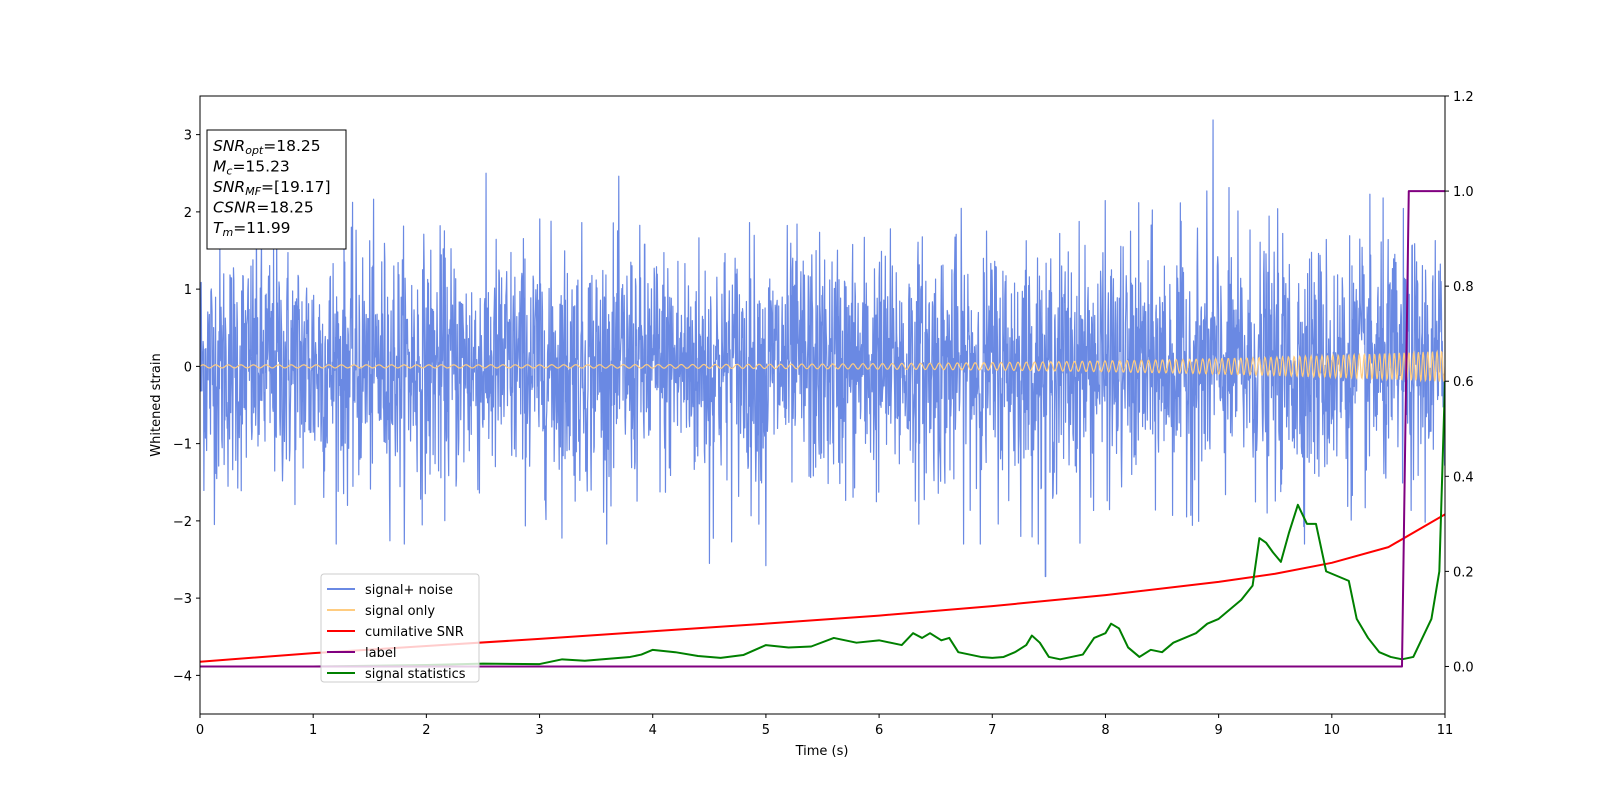 The image size is (1600, 804). What do you see at coordinates (1463, 192) in the screenshot?
I see `y-right-tick-label: 1.0` at bounding box center [1463, 192].